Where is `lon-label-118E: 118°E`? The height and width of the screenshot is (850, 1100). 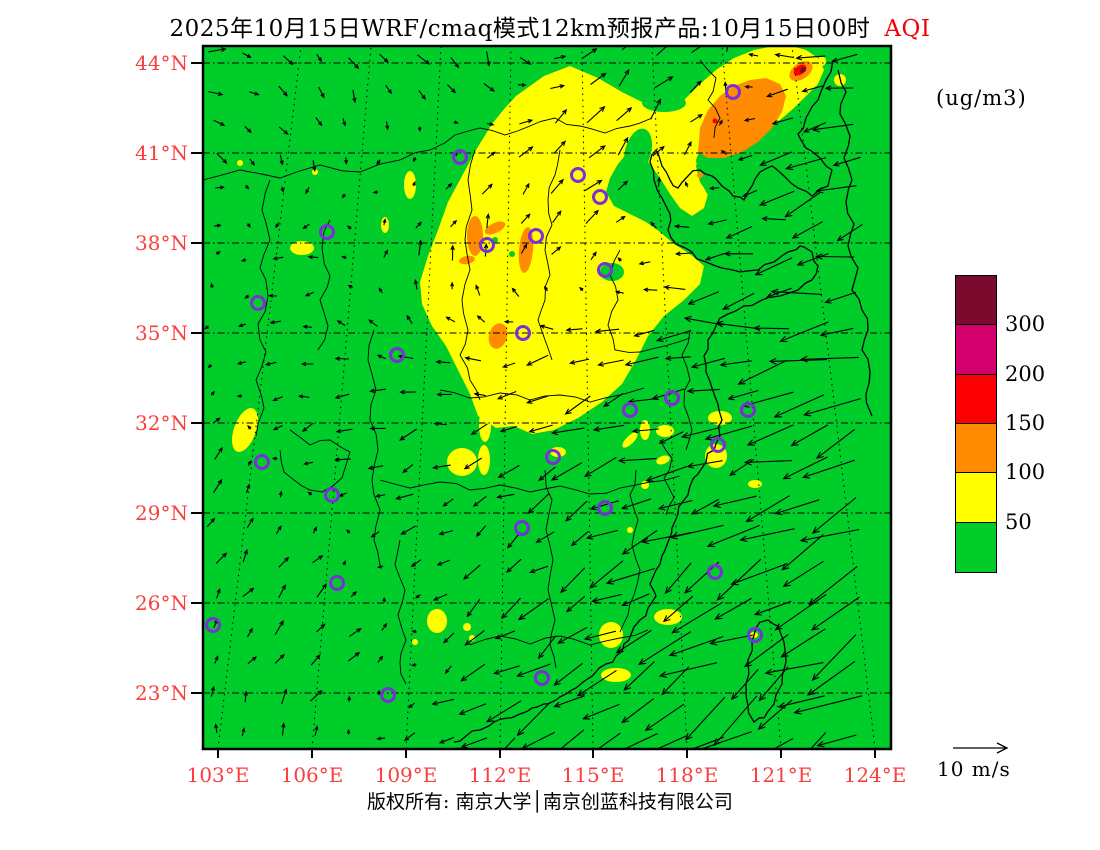 lon-label-118E: 118°E is located at coordinates (687, 775).